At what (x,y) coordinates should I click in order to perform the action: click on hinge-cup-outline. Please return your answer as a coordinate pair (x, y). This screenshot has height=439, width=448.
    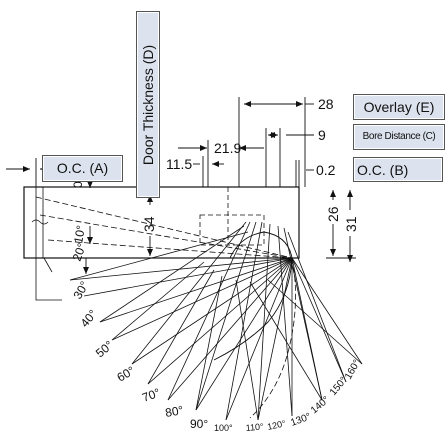
    Looking at the image, I should click on (232, 230).